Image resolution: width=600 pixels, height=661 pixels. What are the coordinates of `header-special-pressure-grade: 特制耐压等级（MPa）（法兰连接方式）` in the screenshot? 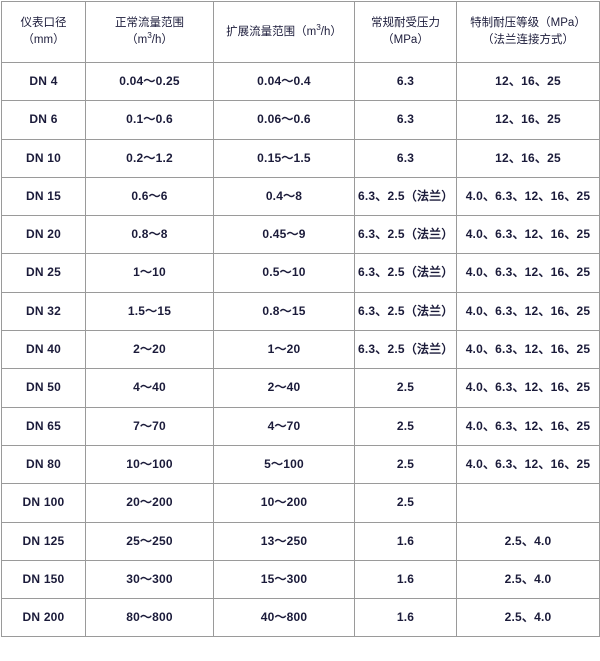 It's located at (528, 32).